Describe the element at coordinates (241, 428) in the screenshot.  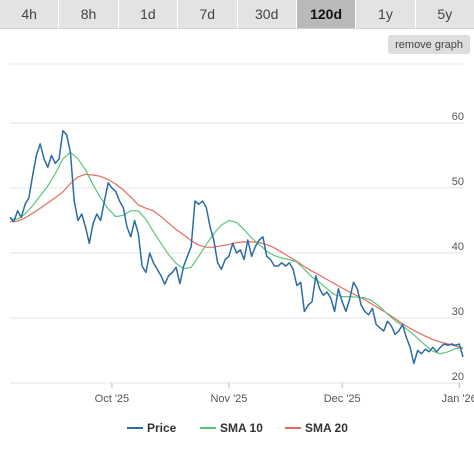
I see `legend-label: SMA 10` at that location.